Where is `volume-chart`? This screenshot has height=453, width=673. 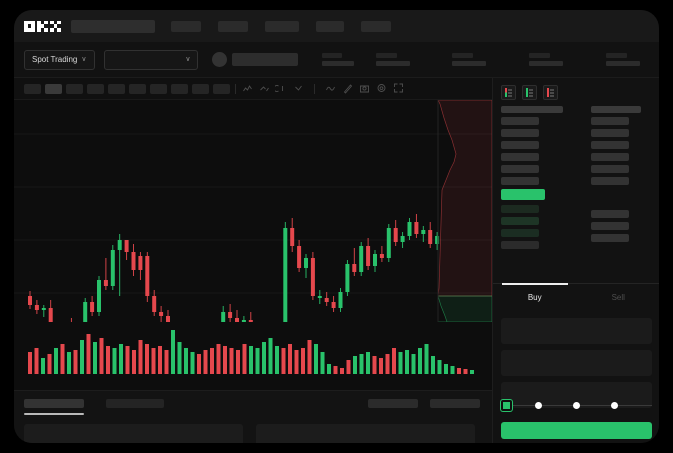 volume-chart is located at coordinates (253, 356).